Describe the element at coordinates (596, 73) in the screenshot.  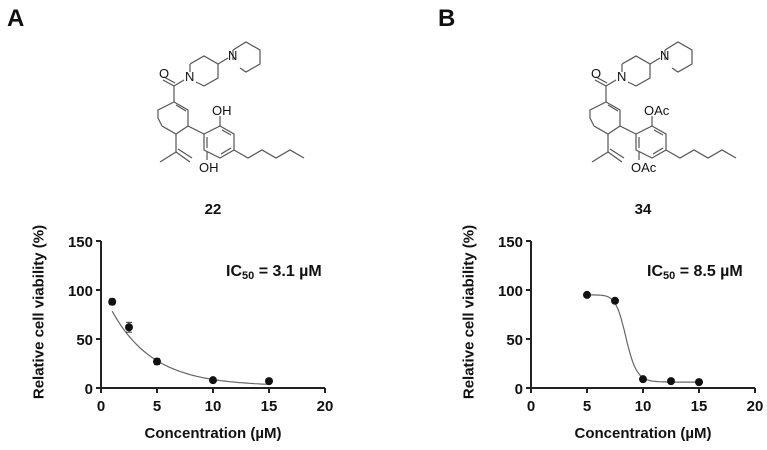
I see `carbonyl-oxygen-b: O` at that location.